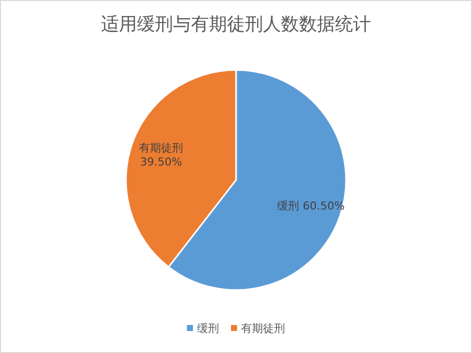  Describe the element at coordinates (290, 206) in the screenshot. I see `slice-label: 缓刑` at that location.